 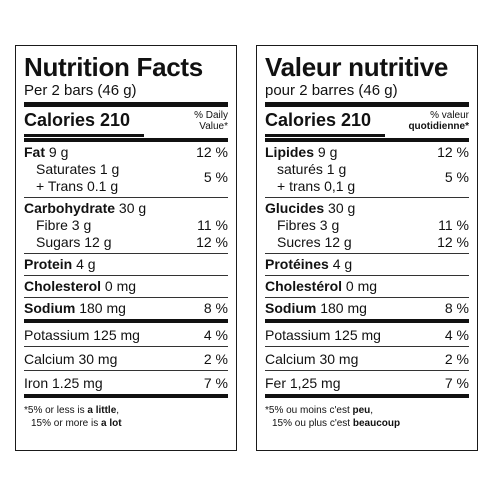 What do you see at coordinates (102, 410) in the screenshot?
I see `footnote-emph: a little` at bounding box center [102, 410].